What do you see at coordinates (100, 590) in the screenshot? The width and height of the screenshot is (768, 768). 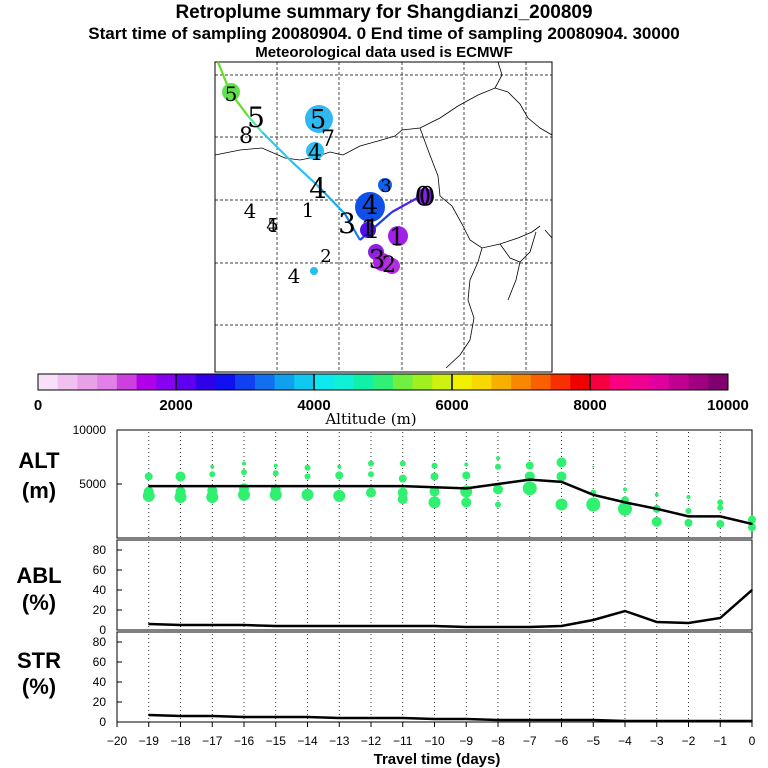 I see `y-tick-label: 40` at bounding box center [100, 590].